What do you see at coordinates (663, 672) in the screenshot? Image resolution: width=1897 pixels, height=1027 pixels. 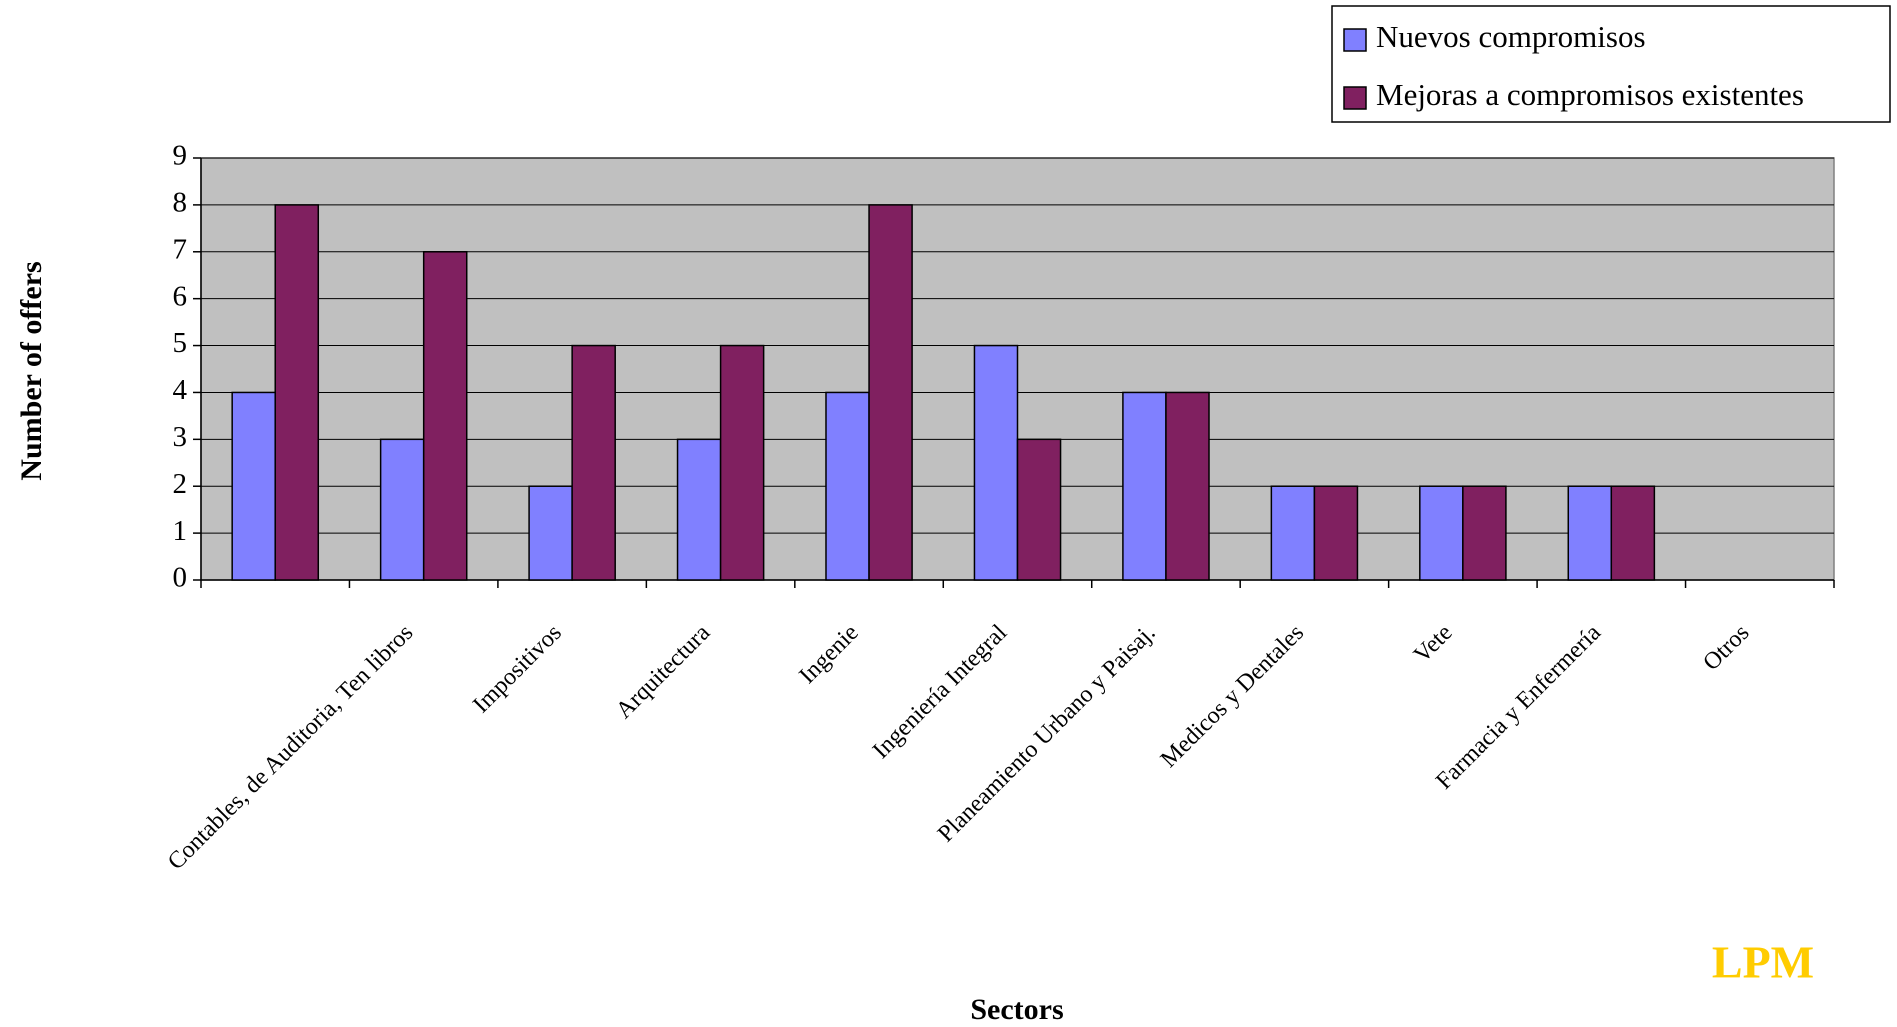 I see `x-tick-label: Arquitectura` at bounding box center [663, 672].